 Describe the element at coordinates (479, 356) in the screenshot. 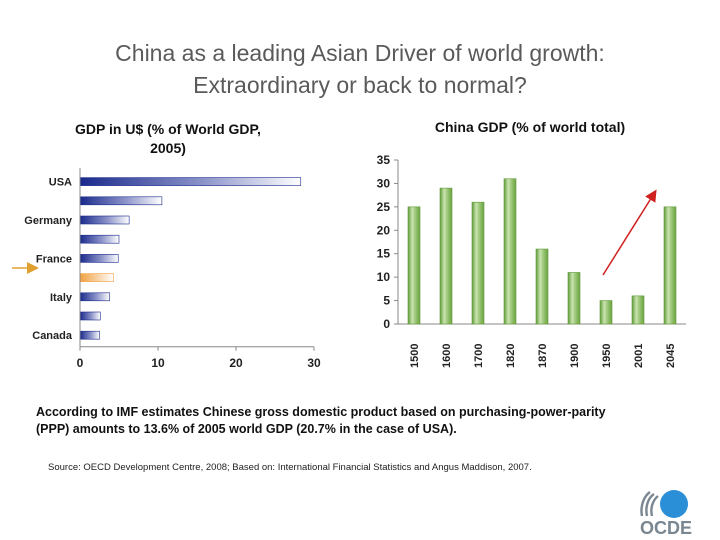

I see `right-x-label-1700: 1700` at that location.